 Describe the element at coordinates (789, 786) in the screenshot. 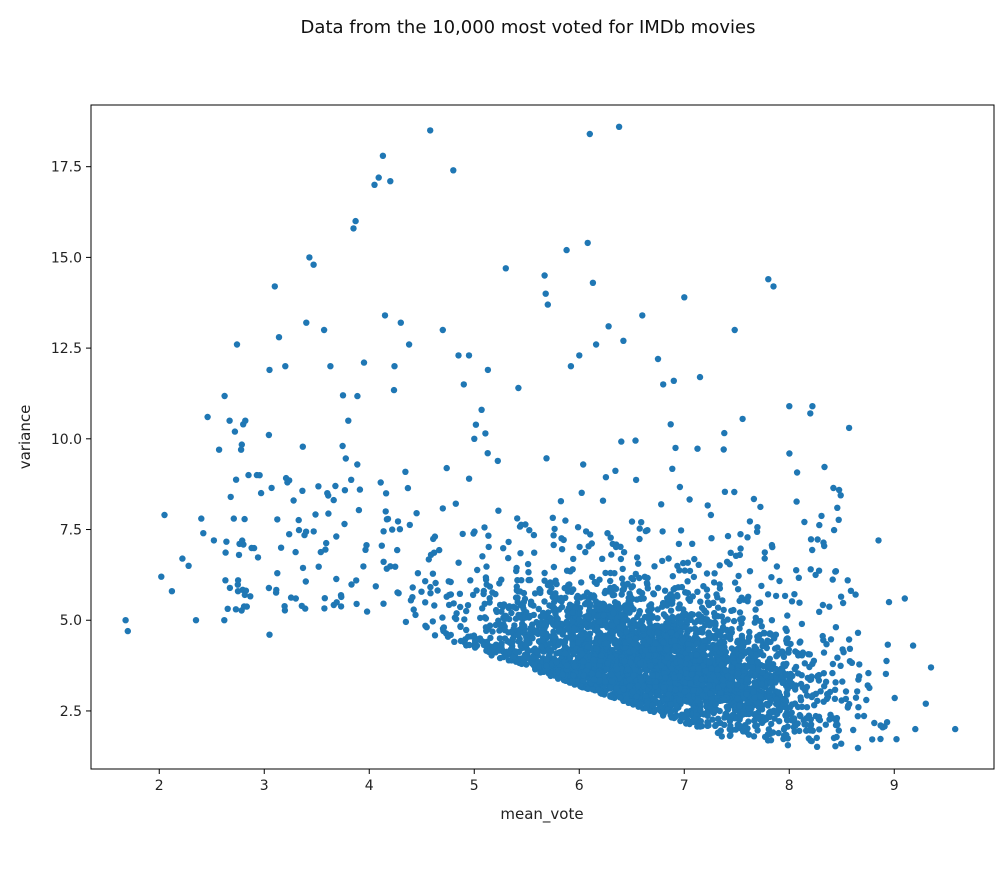

I see `x-tick-label: 8` at that location.